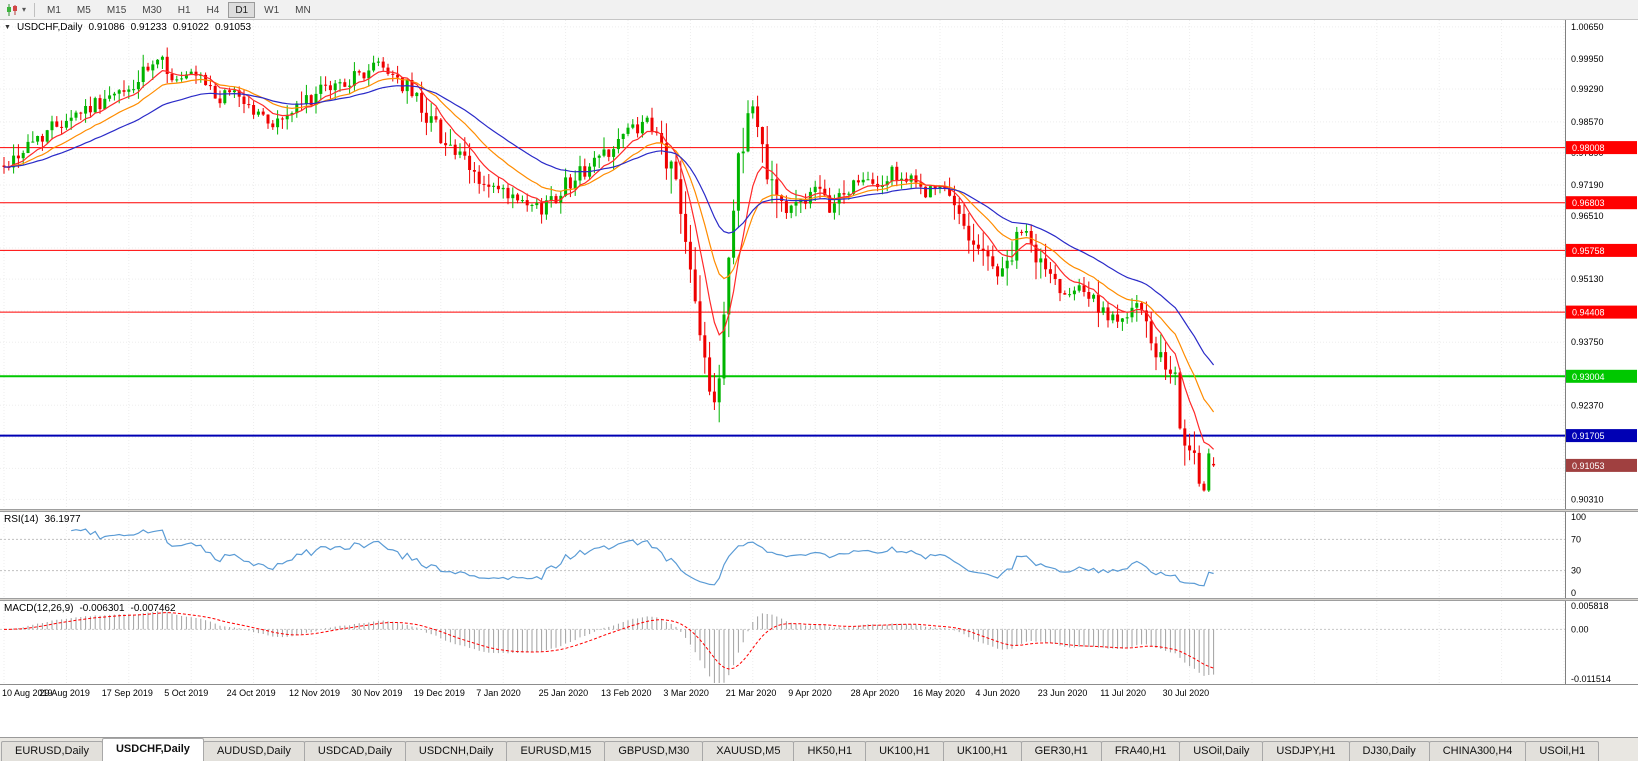 The height and width of the screenshot is (761, 1638). What do you see at coordinates (152, 749) in the screenshot?
I see `chart-tab-usdchf-daily: USDCHF,Daily` at bounding box center [152, 749].